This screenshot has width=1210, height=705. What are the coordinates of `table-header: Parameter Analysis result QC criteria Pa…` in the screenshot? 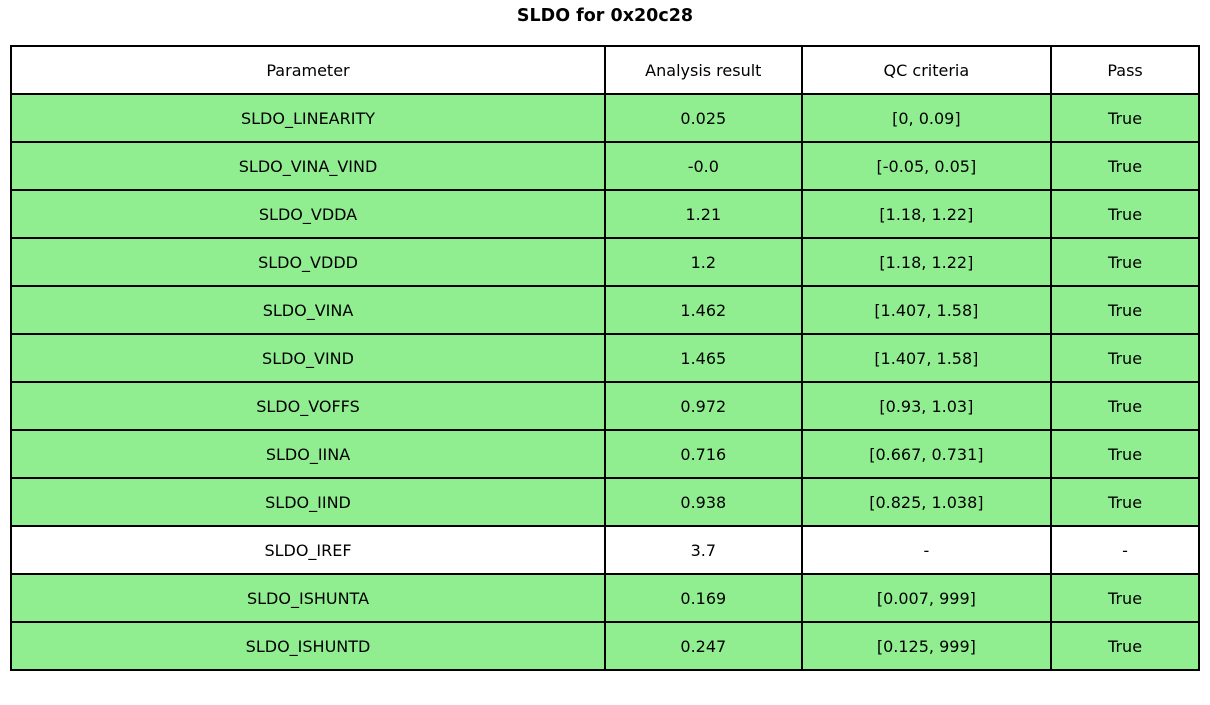 It's located at (604, 70).